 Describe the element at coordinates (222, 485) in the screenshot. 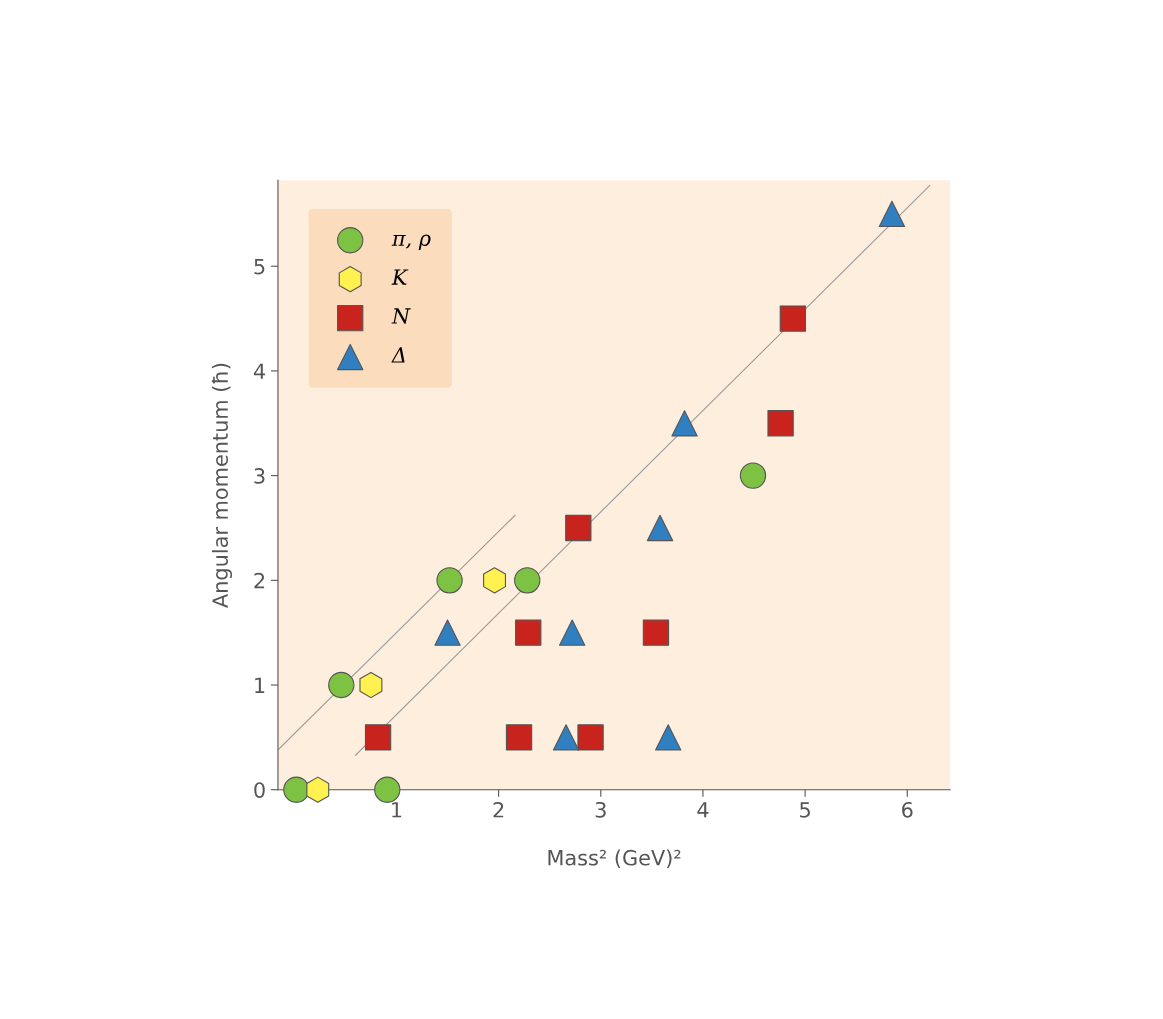

I see `y-axis-title: Angular momentum (ħ)` at that location.